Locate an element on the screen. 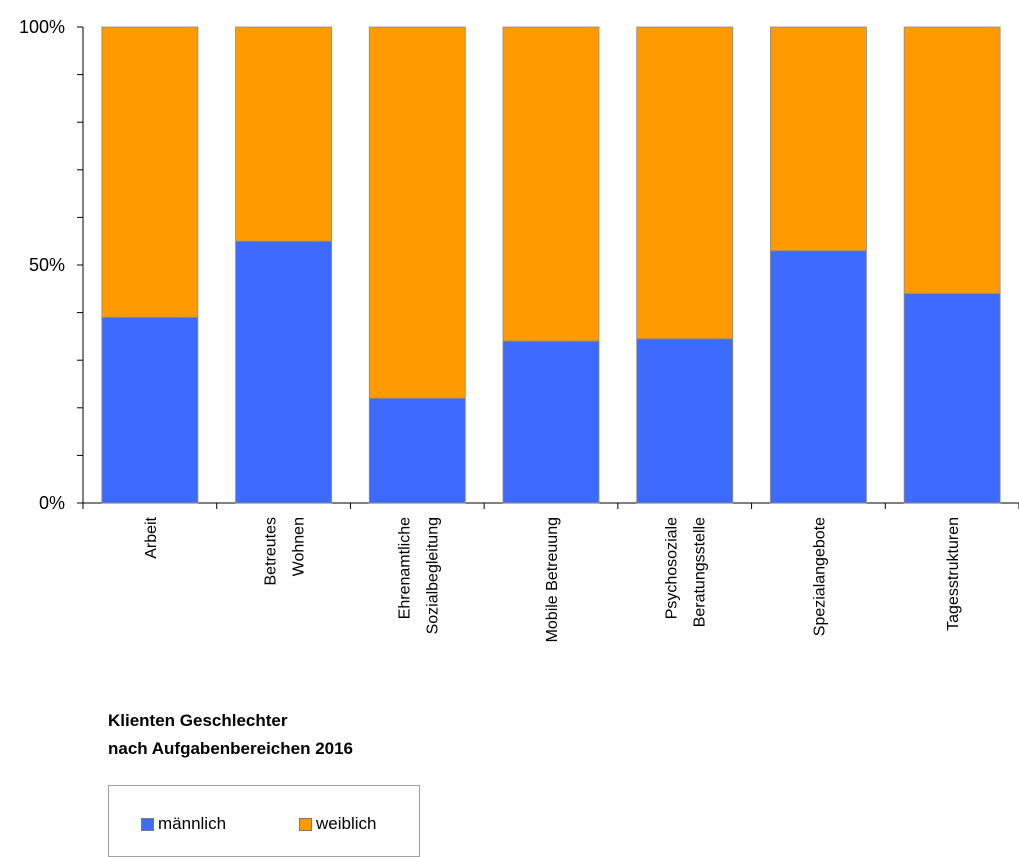 The height and width of the screenshot is (857, 1019). chart-title-line-1: Klienten Geschlechter is located at coordinates (198, 720).